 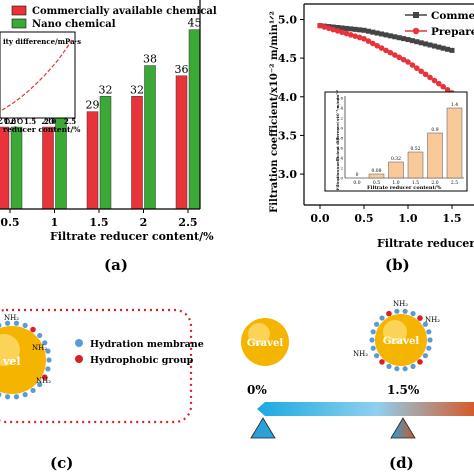 What do you see at coordinates (395, 183) in the screenshot?
I see `inset-bar-tick-1.0: 1.0` at bounding box center [395, 183].